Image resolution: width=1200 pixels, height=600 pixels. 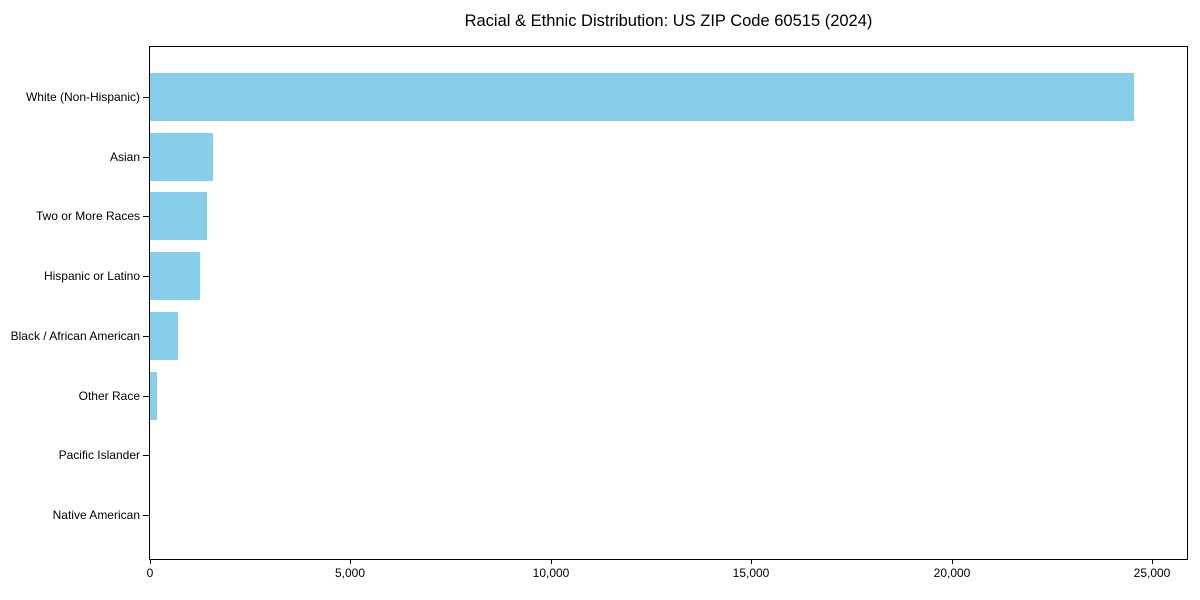 What do you see at coordinates (82, 97) in the screenshot?
I see `y-tick-label: White (Non-Hispanic)` at bounding box center [82, 97].